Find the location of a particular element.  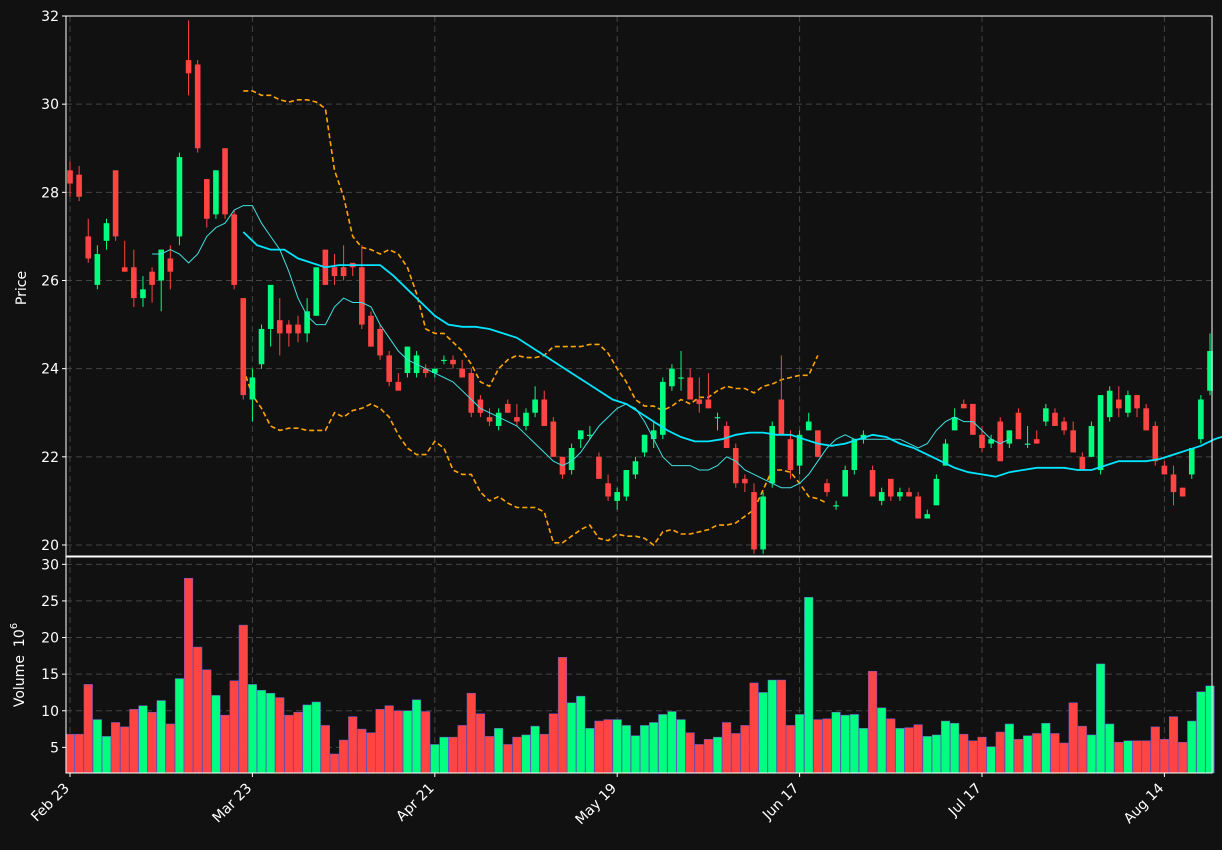

volume-tick-label: 30 is located at coordinates (50, 565).